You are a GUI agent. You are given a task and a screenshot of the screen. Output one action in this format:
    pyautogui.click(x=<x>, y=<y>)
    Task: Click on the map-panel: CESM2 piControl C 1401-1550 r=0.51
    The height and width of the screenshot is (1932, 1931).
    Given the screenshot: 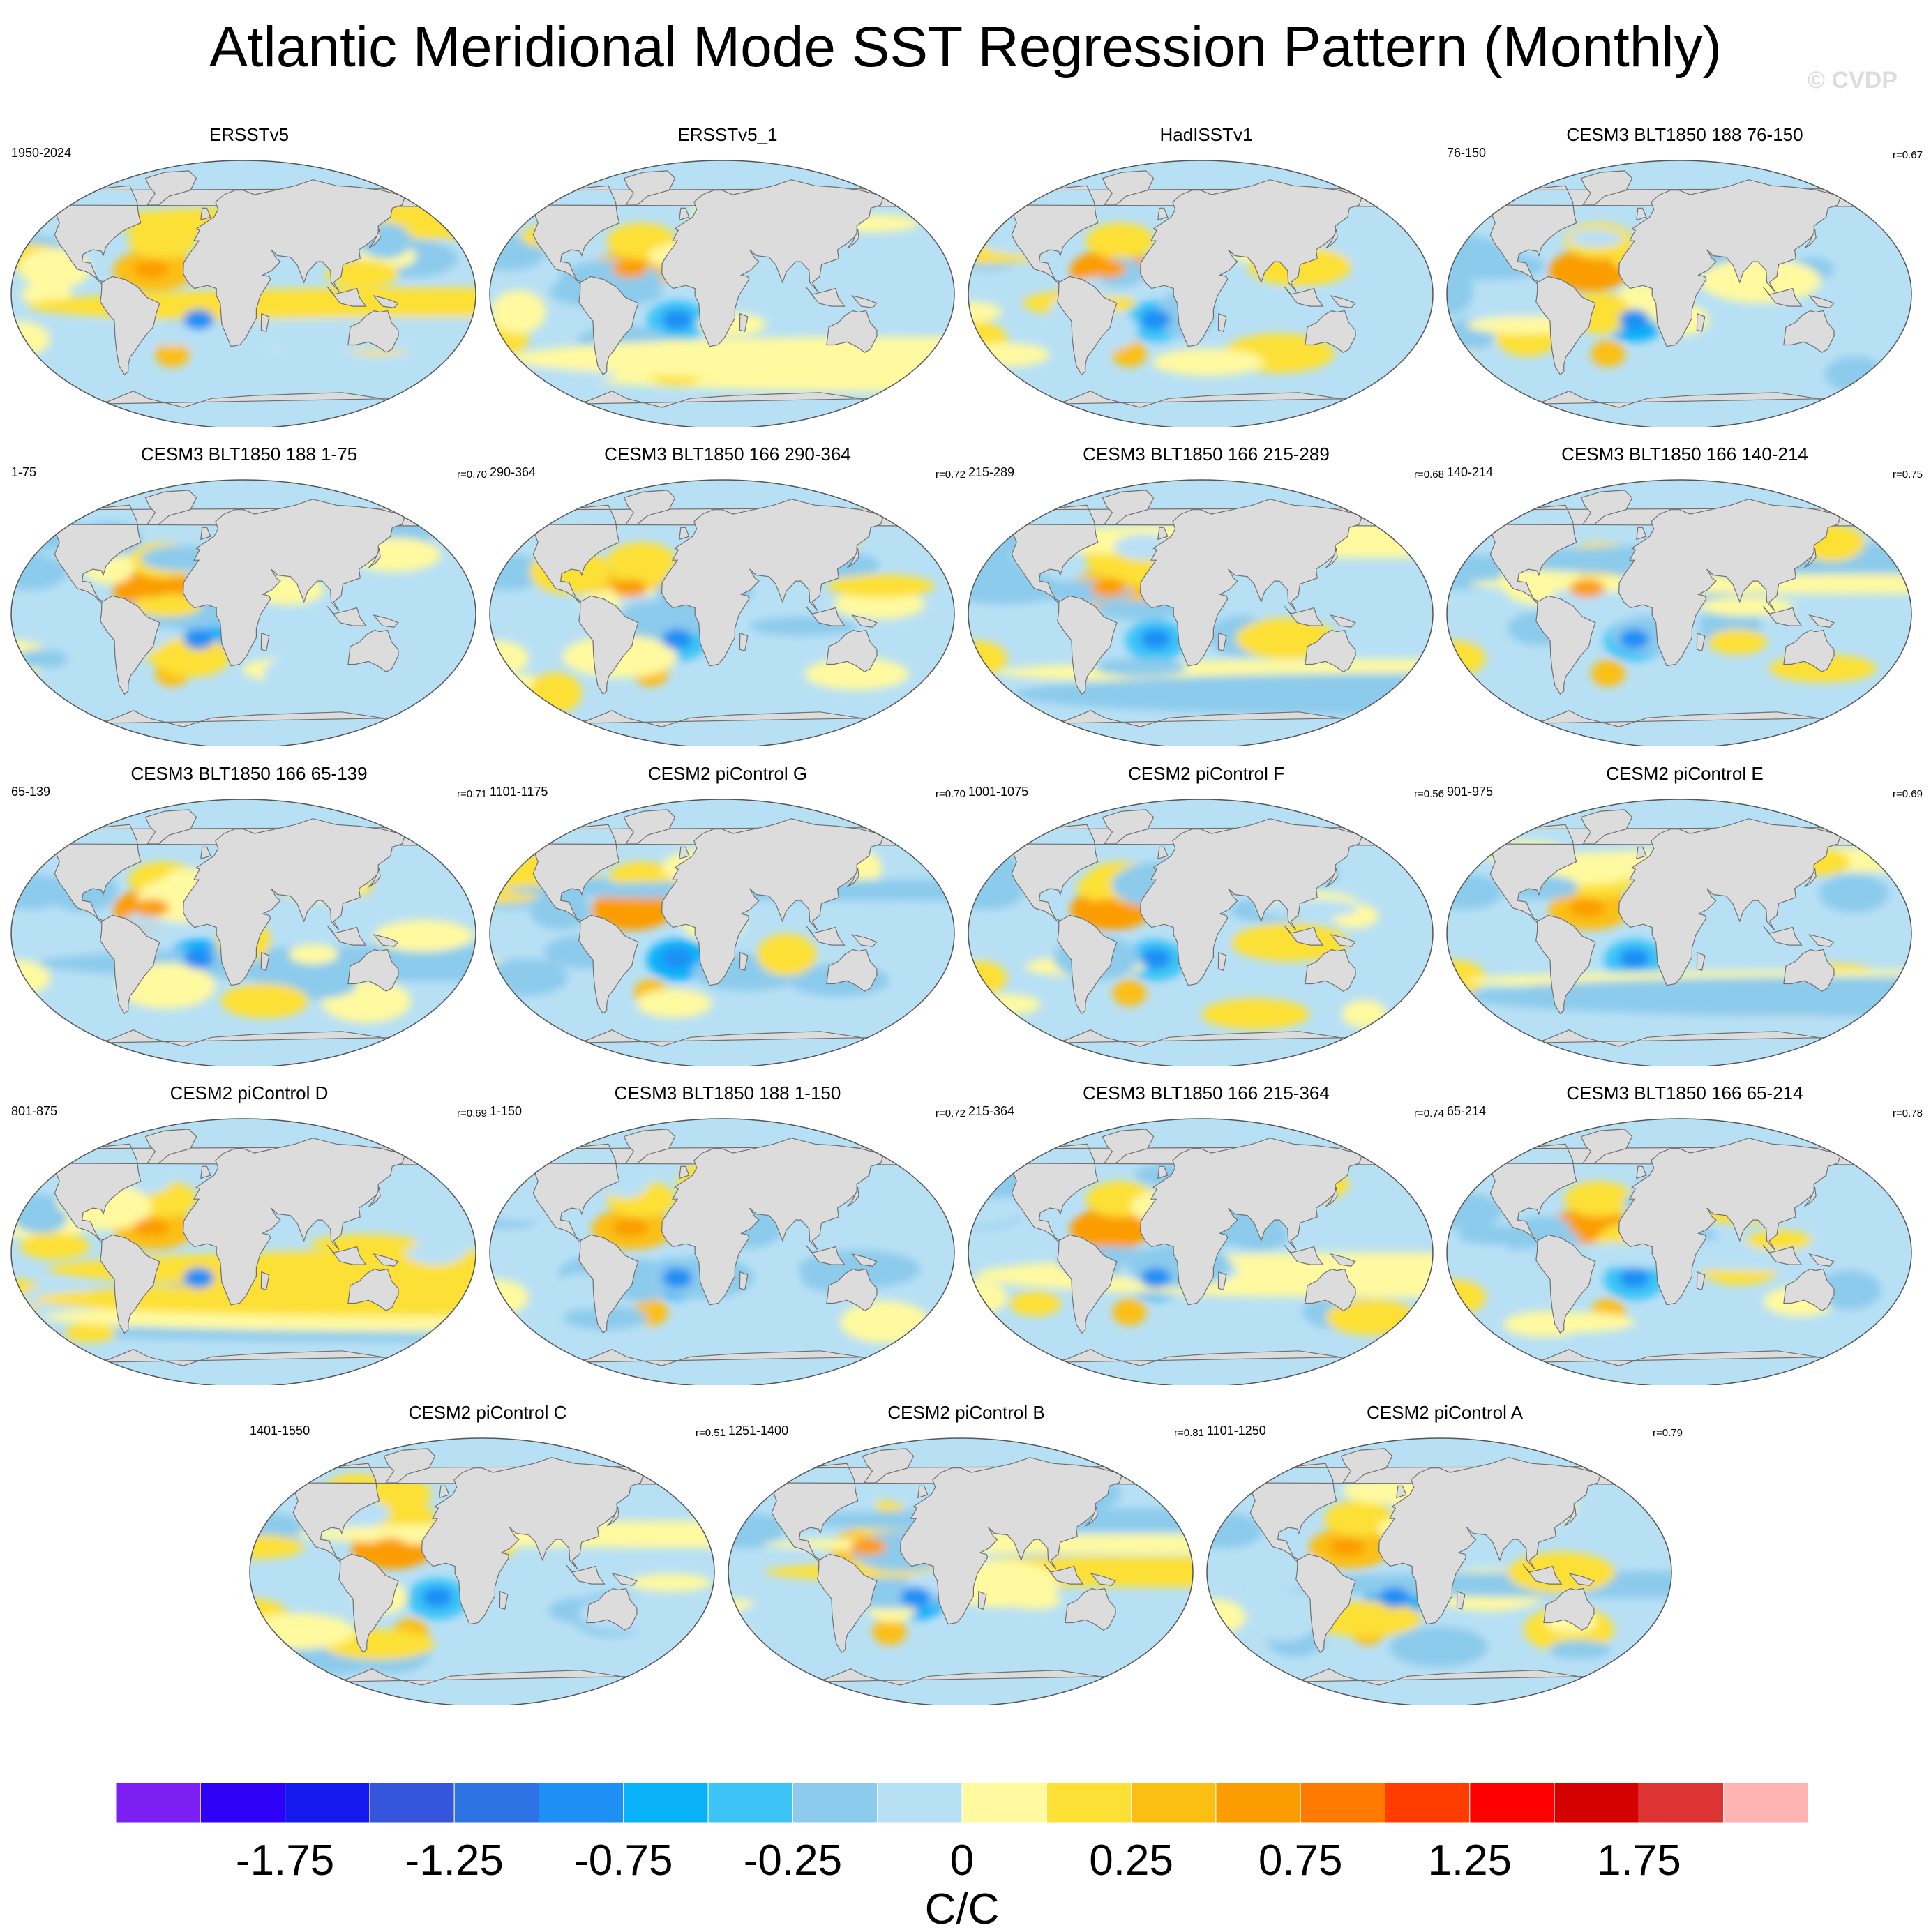 What is the action you would take?
    pyautogui.click(x=487, y=1566)
    